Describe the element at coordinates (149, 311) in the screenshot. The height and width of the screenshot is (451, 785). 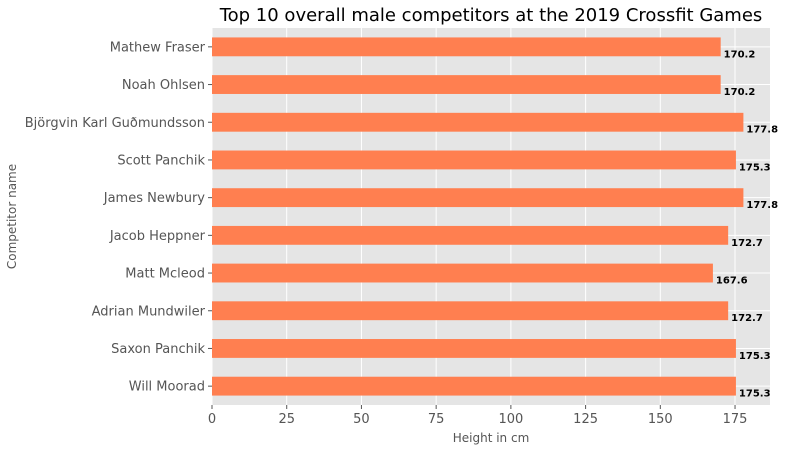
I see `y-tick-label: Adrian Mundwiler` at that location.